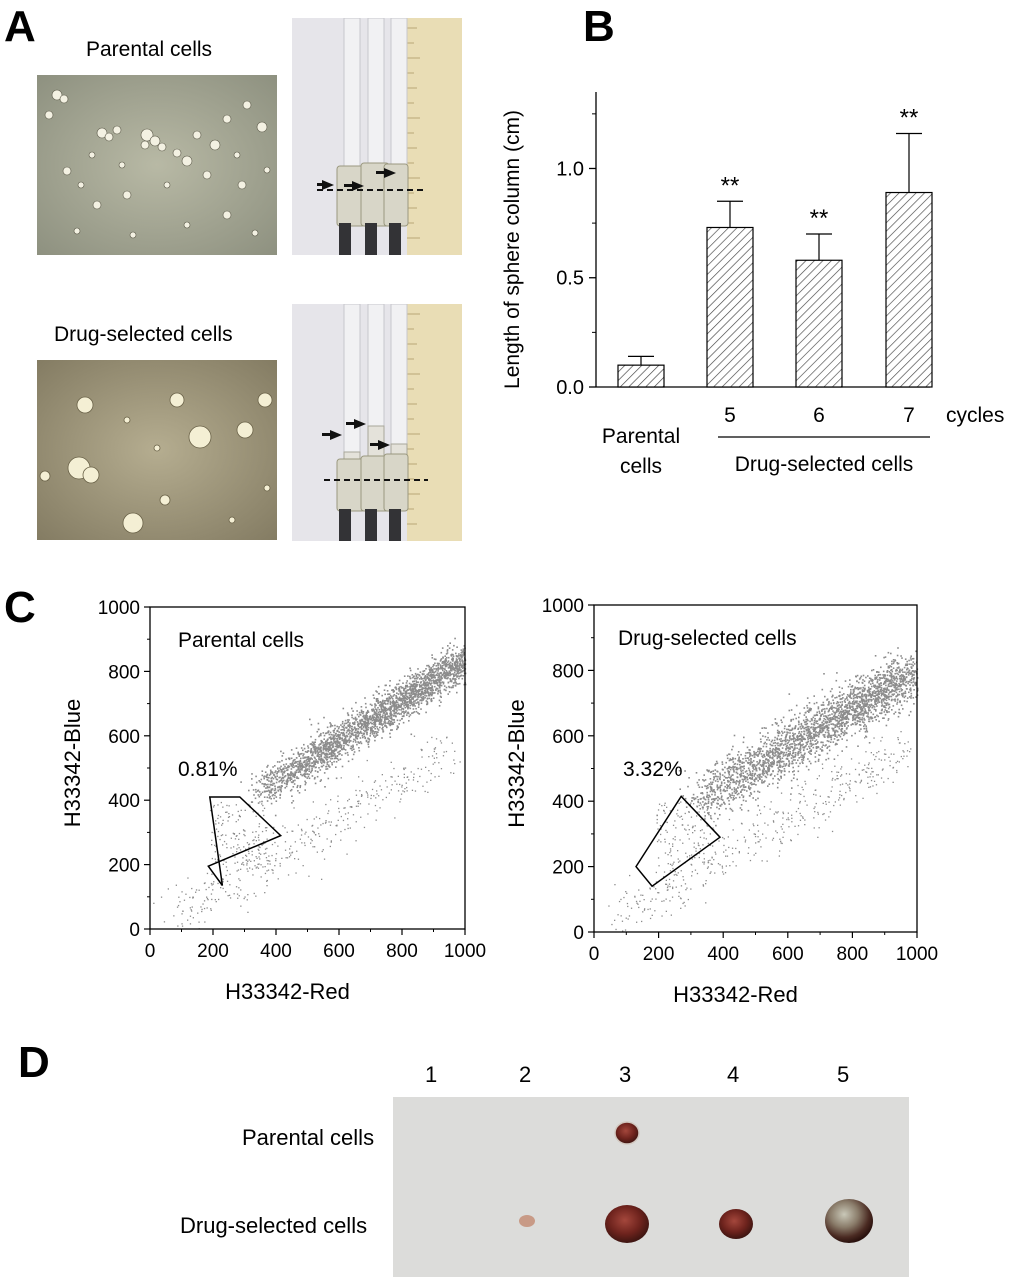 This screenshot has width=1020, height=1282. Describe the element at coordinates (208, 769) in the screenshot. I see `gate-percent: 0.81%` at that location.